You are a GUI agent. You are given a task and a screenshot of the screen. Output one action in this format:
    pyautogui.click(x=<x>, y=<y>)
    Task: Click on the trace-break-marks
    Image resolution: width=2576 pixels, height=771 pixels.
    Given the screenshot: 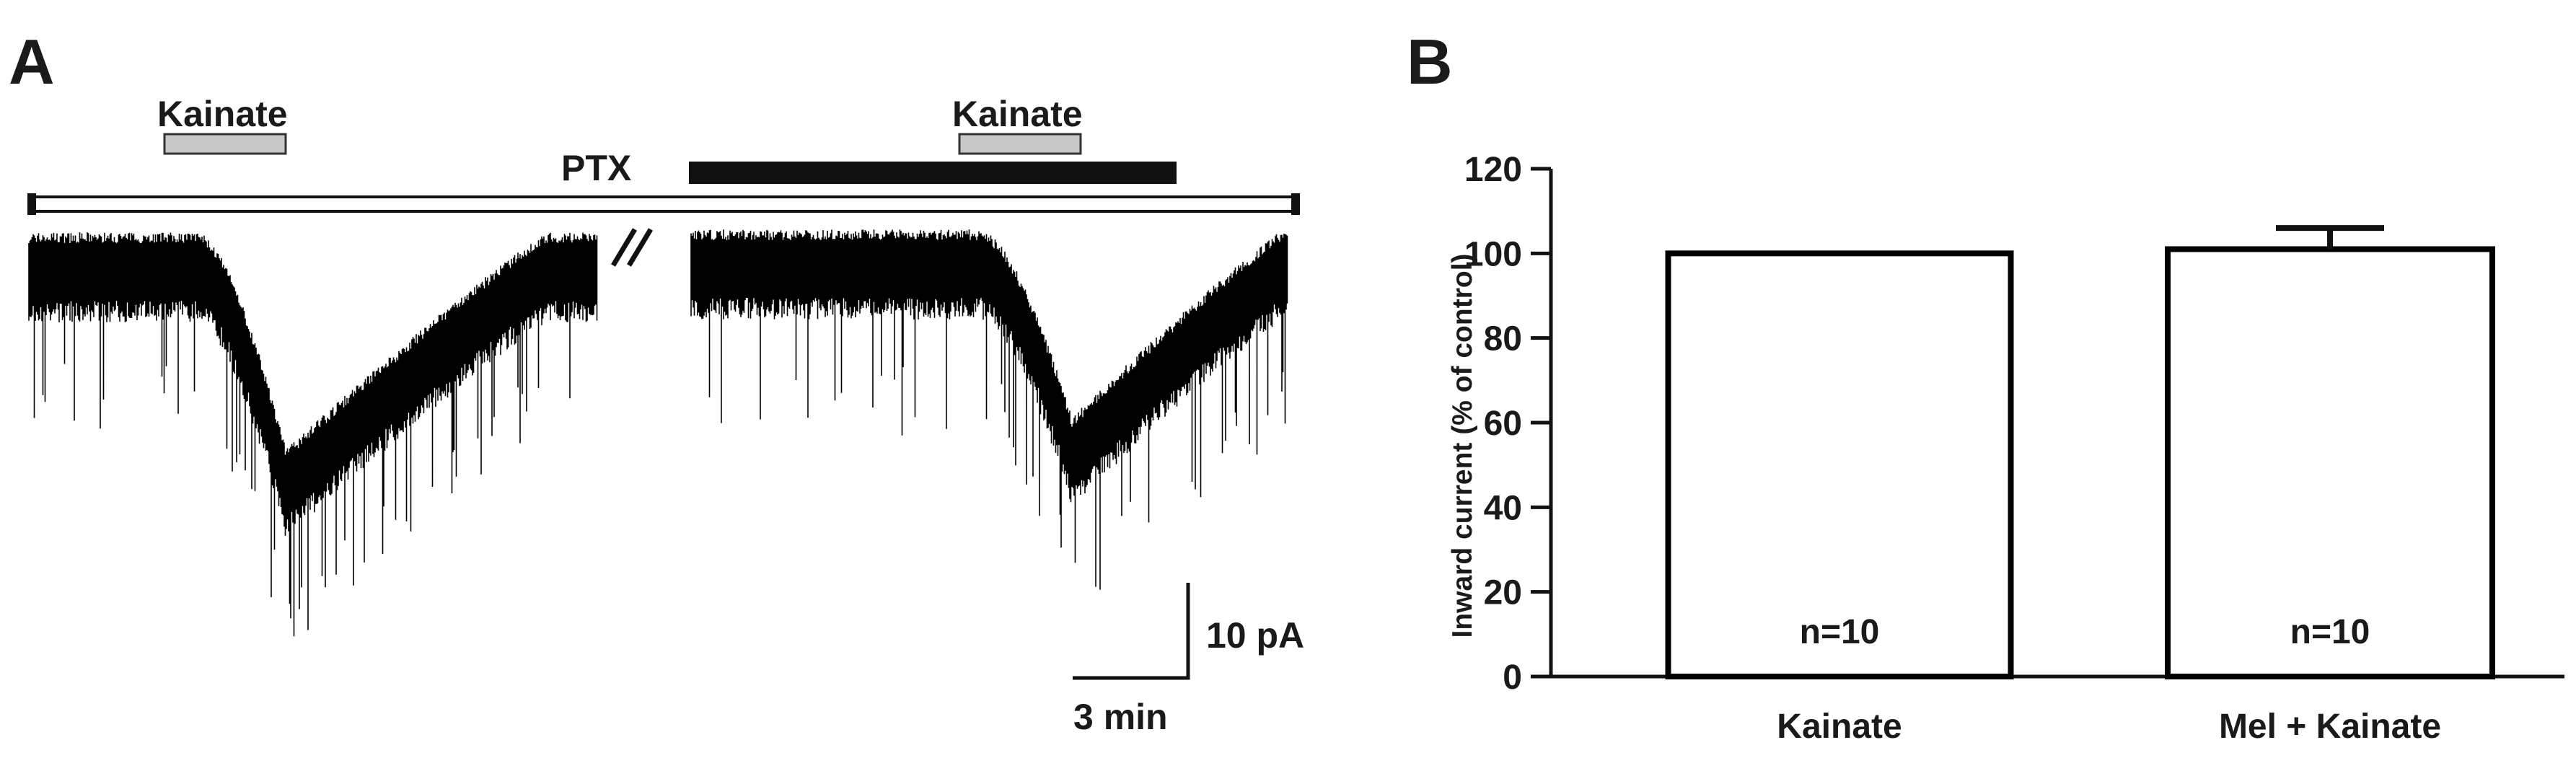 What is the action you would take?
    pyautogui.click(x=632, y=247)
    